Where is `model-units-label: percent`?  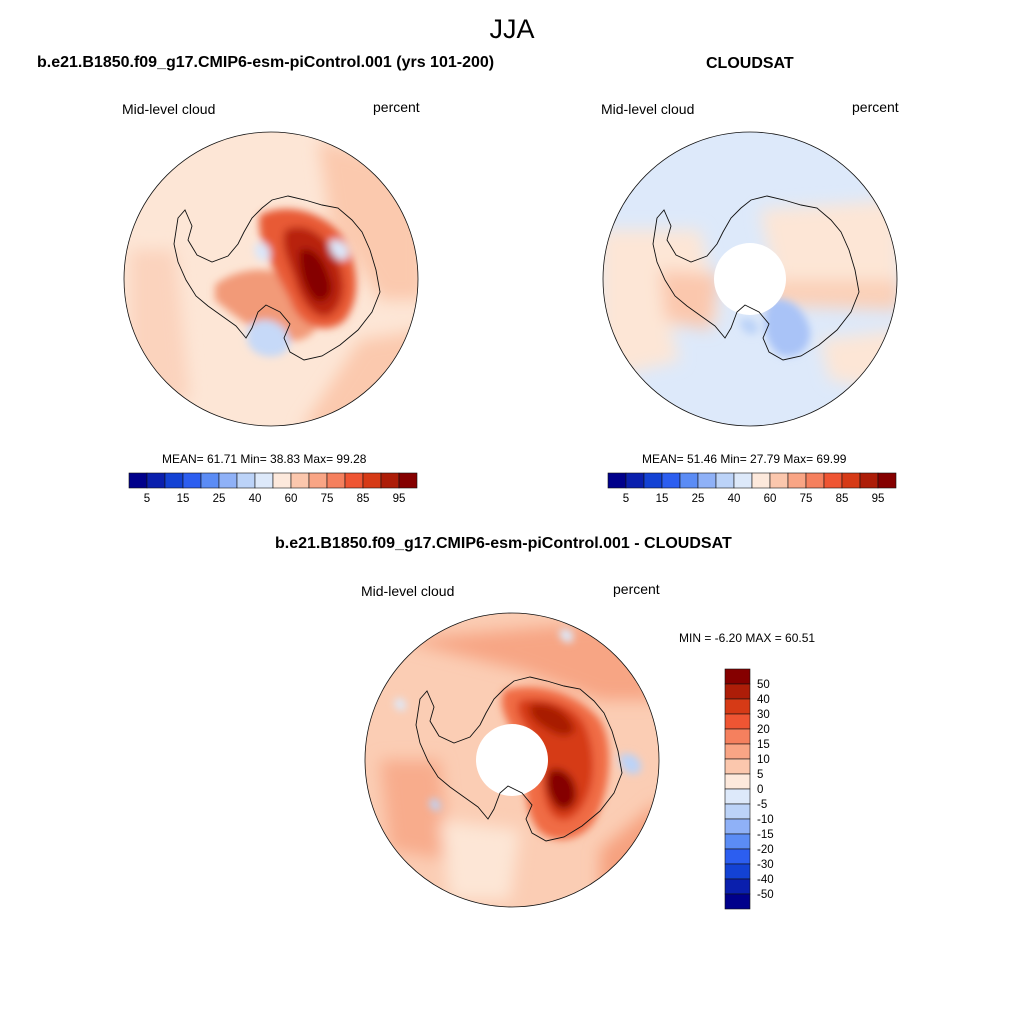
model-units-label: percent is located at coordinates (396, 107).